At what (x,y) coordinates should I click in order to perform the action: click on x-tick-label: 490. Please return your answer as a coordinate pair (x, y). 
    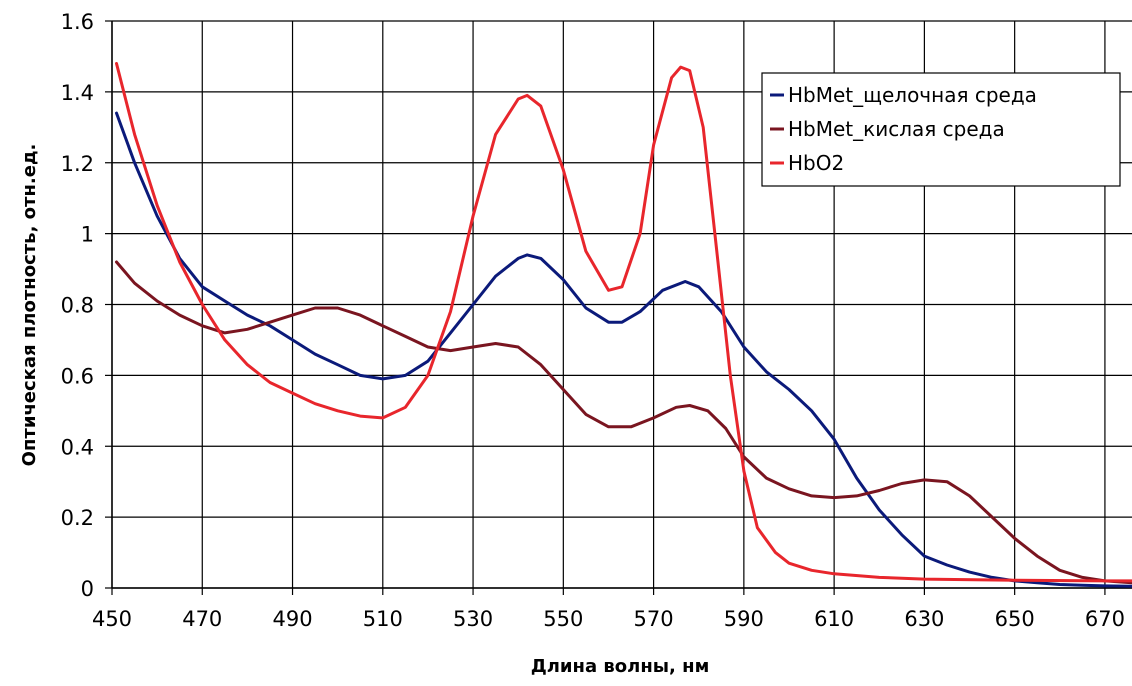
    Looking at the image, I should click on (292, 619).